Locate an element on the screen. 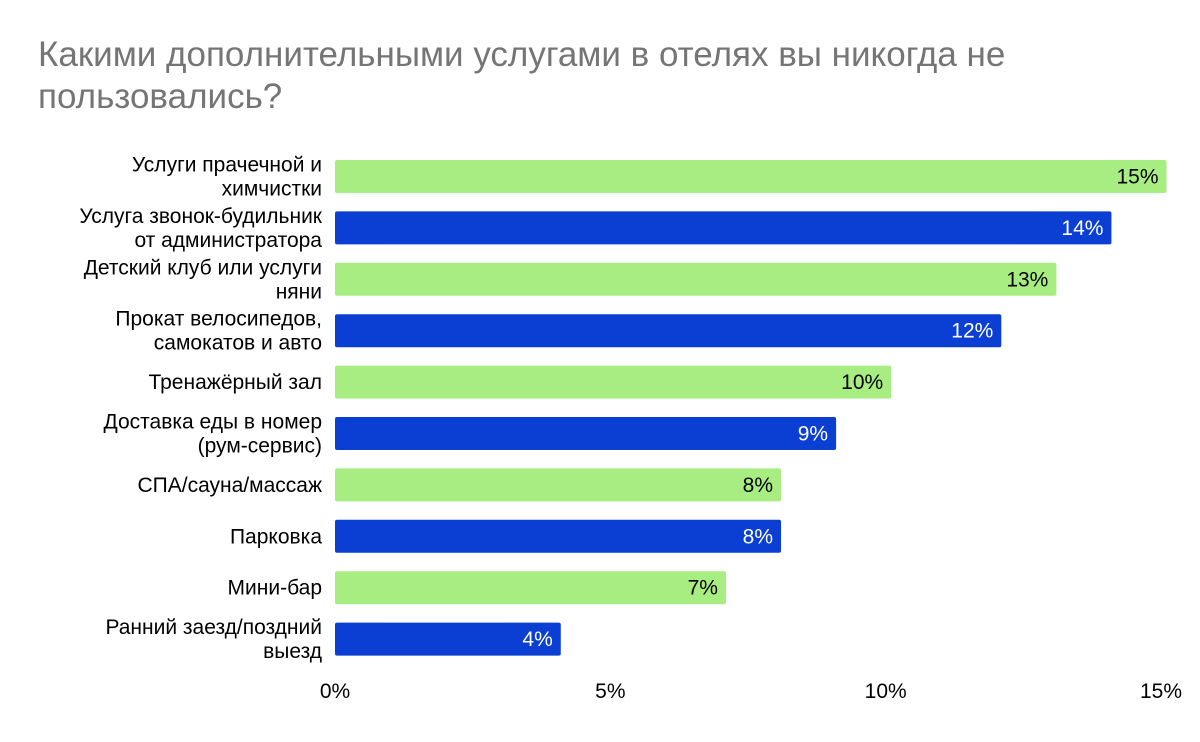 The height and width of the screenshot is (742, 1200). category-label-line: няни is located at coordinates (299, 291).